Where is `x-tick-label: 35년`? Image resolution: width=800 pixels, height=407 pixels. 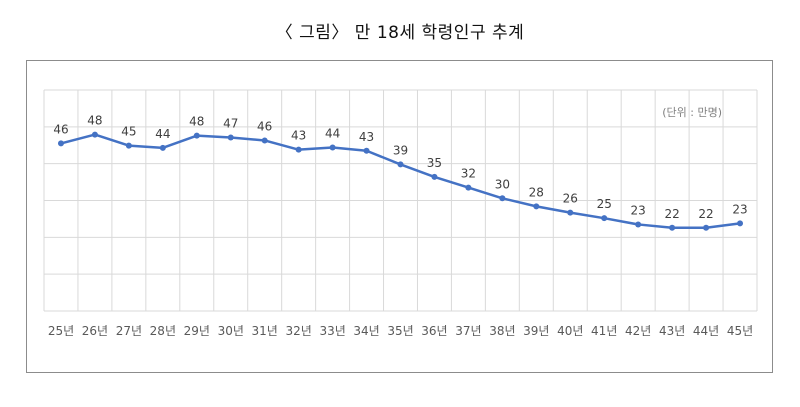 x-tick-label: 35년 is located at coordinates (400, 331).